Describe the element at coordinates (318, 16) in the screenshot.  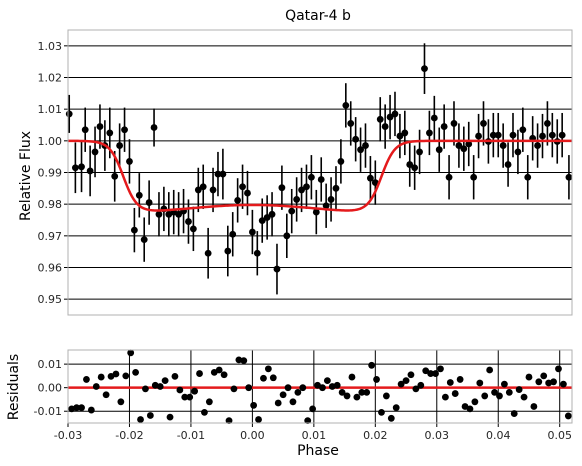
I see `chart-title: Qatar-4 b` at that location.